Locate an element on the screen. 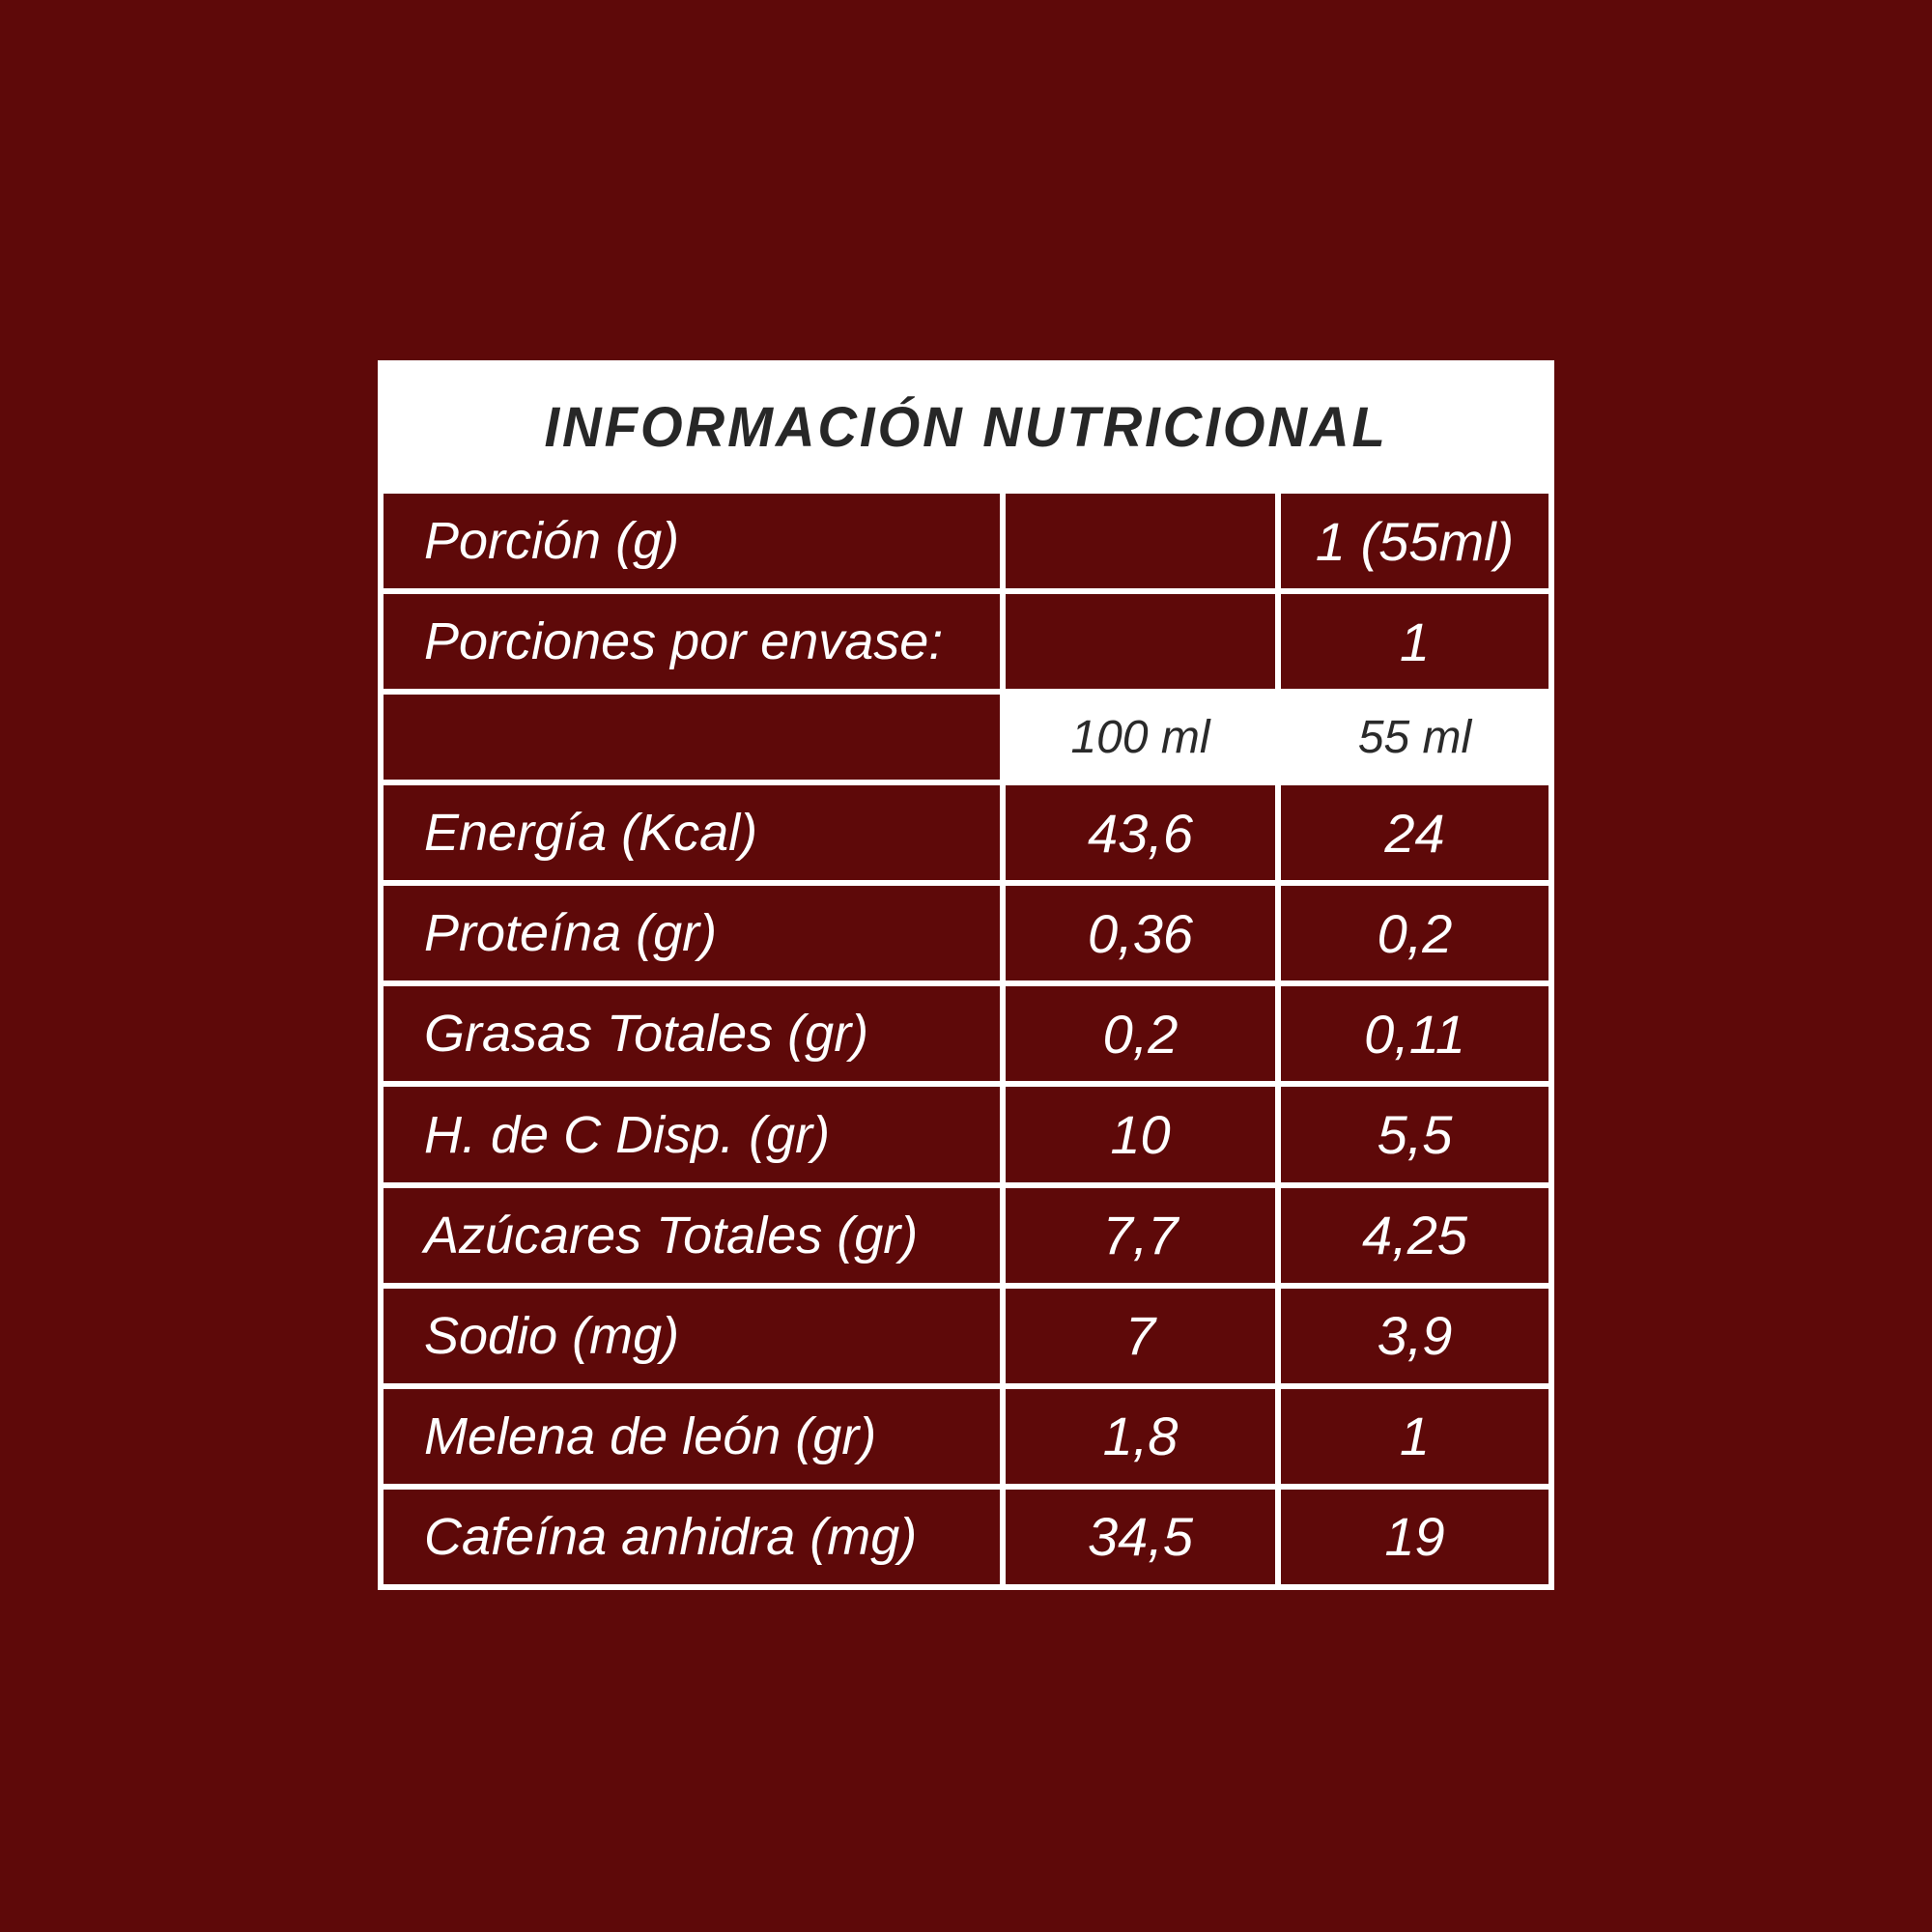 Image resolution: width=1932 pixels, height=1932 pixels. nutrient-row-azucares-totales: Azúcares Totales (gr) 7,7 4,25 is located at coordinates (966, 1235).